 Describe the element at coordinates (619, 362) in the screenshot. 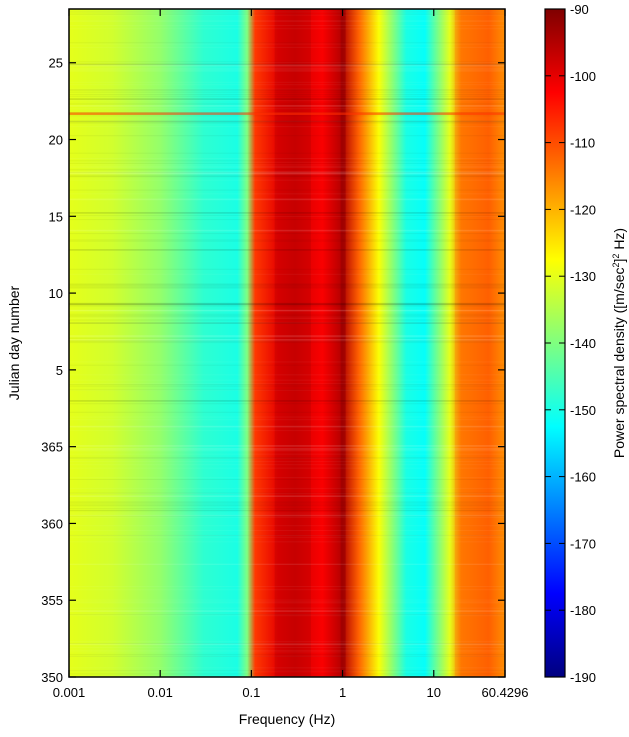

I see `colorbar-label-prefix: Power spectral density ([m/sec` at that location.